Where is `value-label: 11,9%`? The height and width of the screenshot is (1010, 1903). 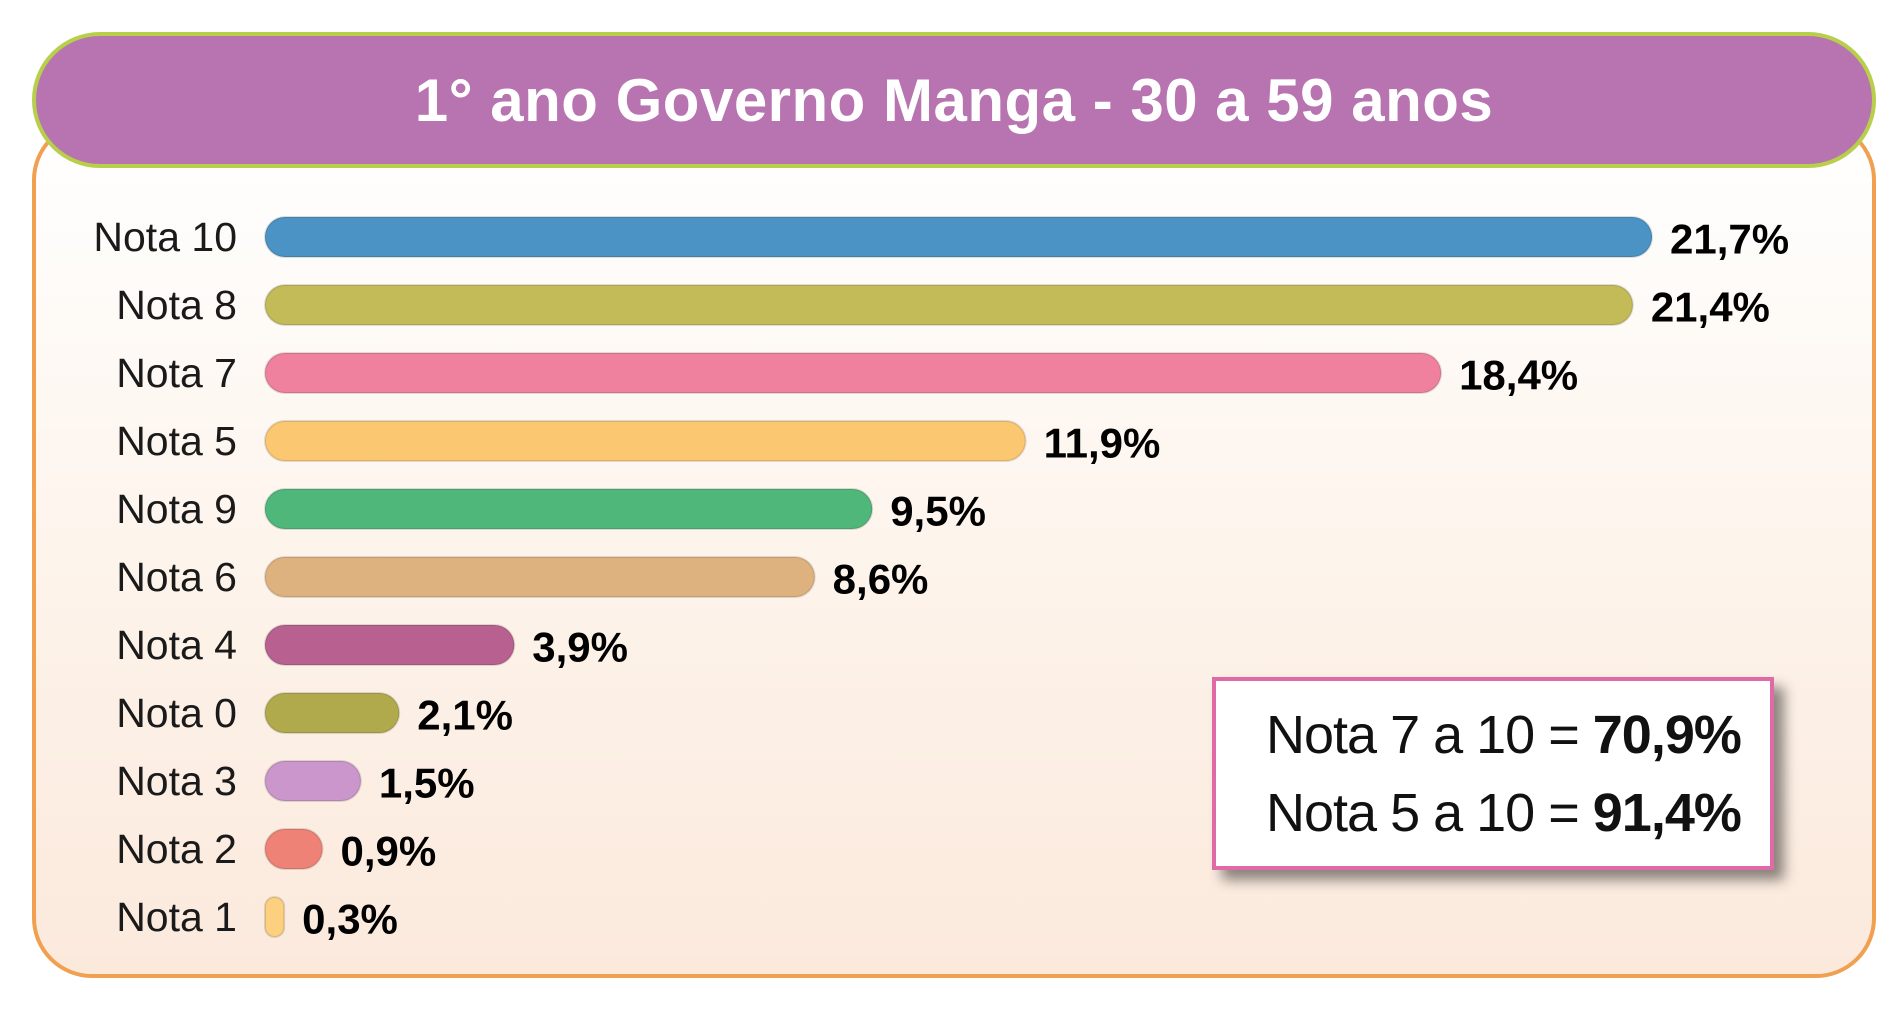
value-label: 11,9% is located at coordinates (1102, 443).